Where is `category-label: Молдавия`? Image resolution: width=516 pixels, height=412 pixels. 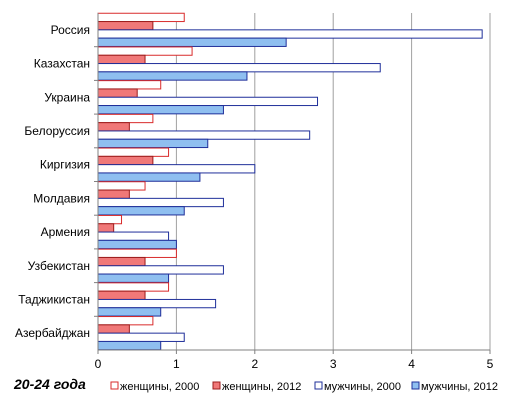
category-label: Молдавия is located at coordinates (61, 198).